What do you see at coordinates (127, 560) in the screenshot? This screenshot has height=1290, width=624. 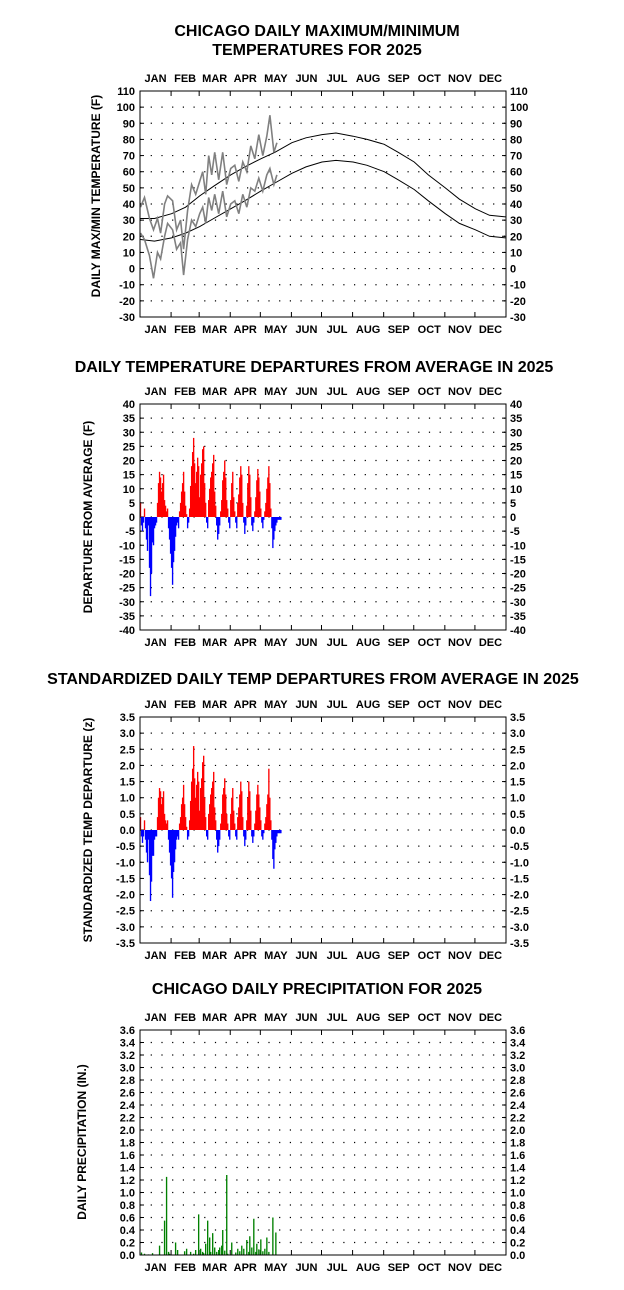 I see `y-tick-label-left: -15` at bounding box center [127, 560].